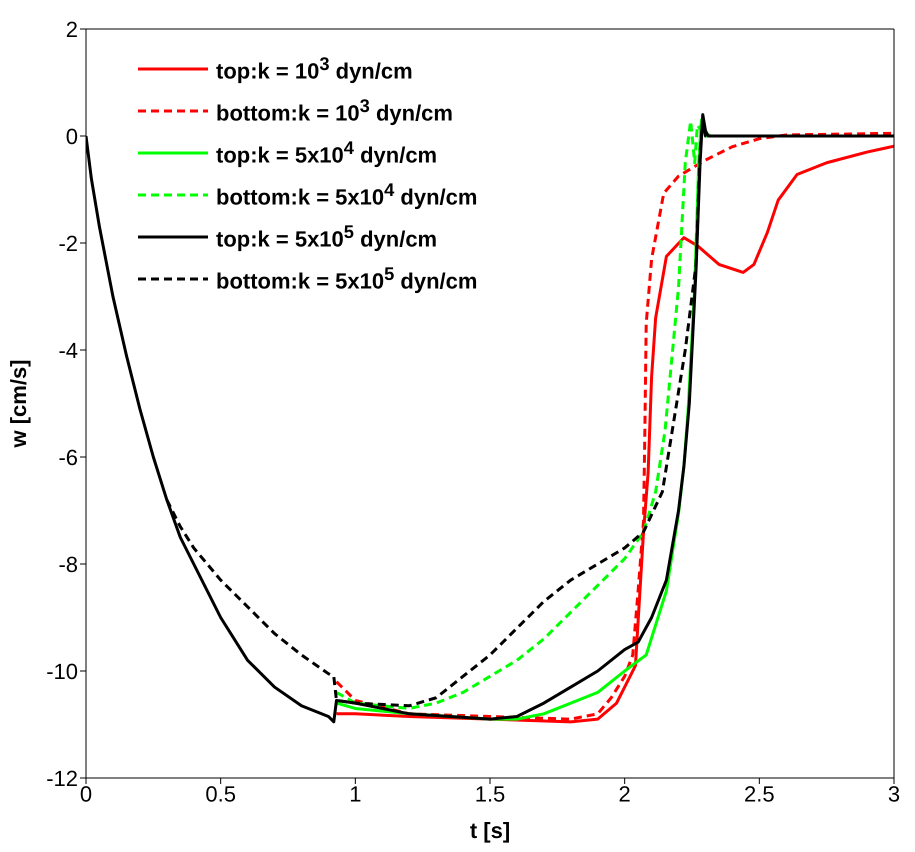 The image size is (915, 852). What do you see at coordinates (72, 29) in the screenshot?
I see `y-tick-label: 2` at bounding box center [72, 29].